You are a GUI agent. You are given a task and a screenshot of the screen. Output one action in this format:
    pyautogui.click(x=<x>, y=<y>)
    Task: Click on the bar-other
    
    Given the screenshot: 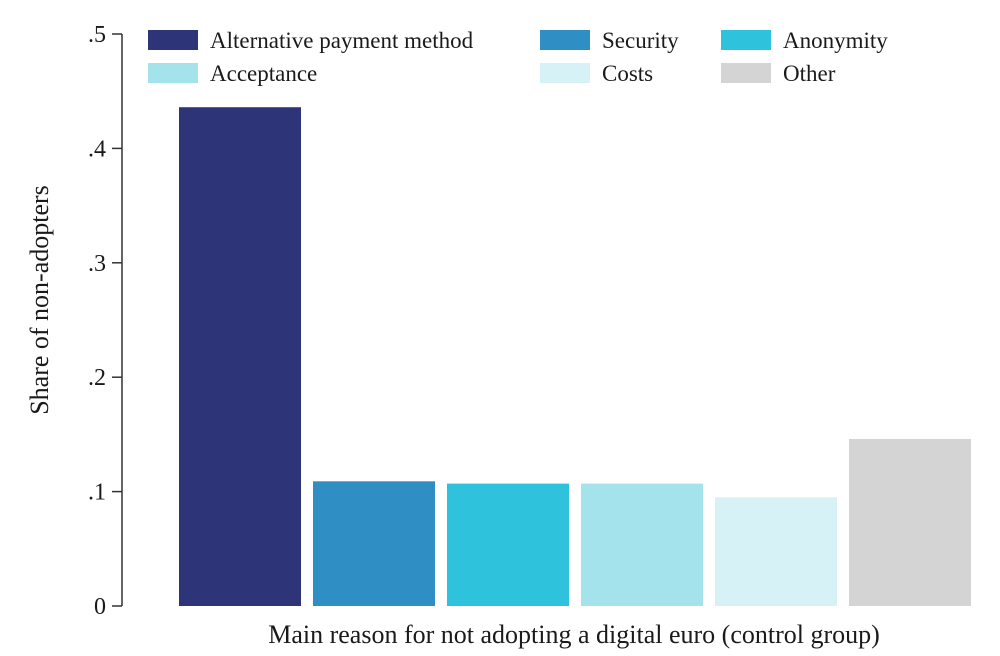 What is the action you would take?
    pyautogui.click(x=910, y=522)
    